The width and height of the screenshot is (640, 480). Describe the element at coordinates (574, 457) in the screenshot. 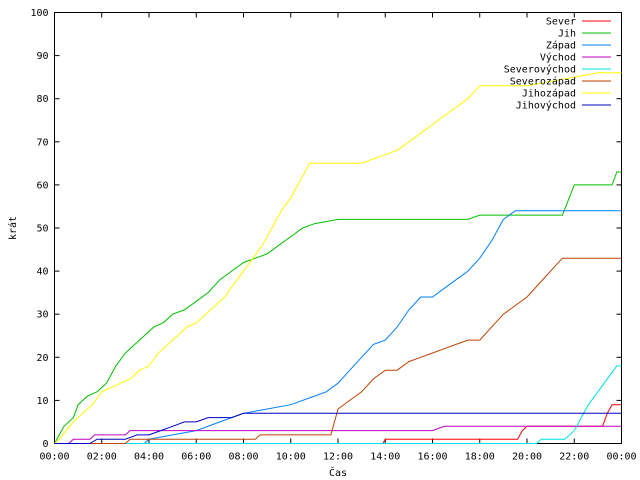

I see `x-tick-label: 22:00` at that location.